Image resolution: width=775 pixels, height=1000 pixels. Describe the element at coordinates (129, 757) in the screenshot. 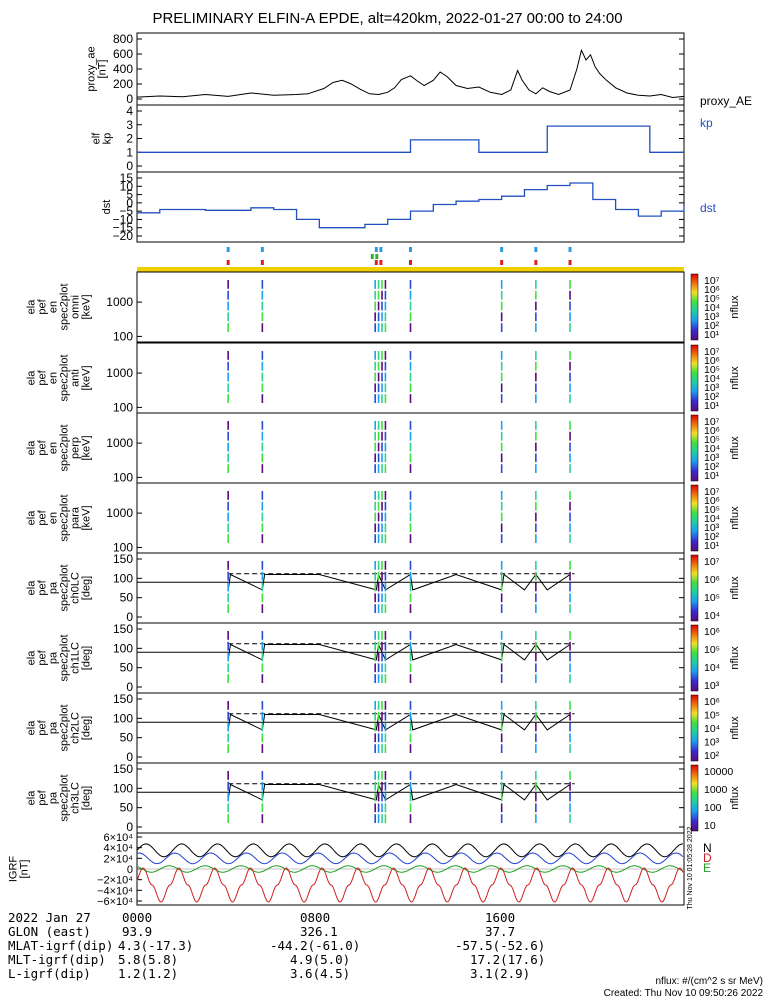

I see `spec-pa-2-ticklabel-3: 0` at that location.